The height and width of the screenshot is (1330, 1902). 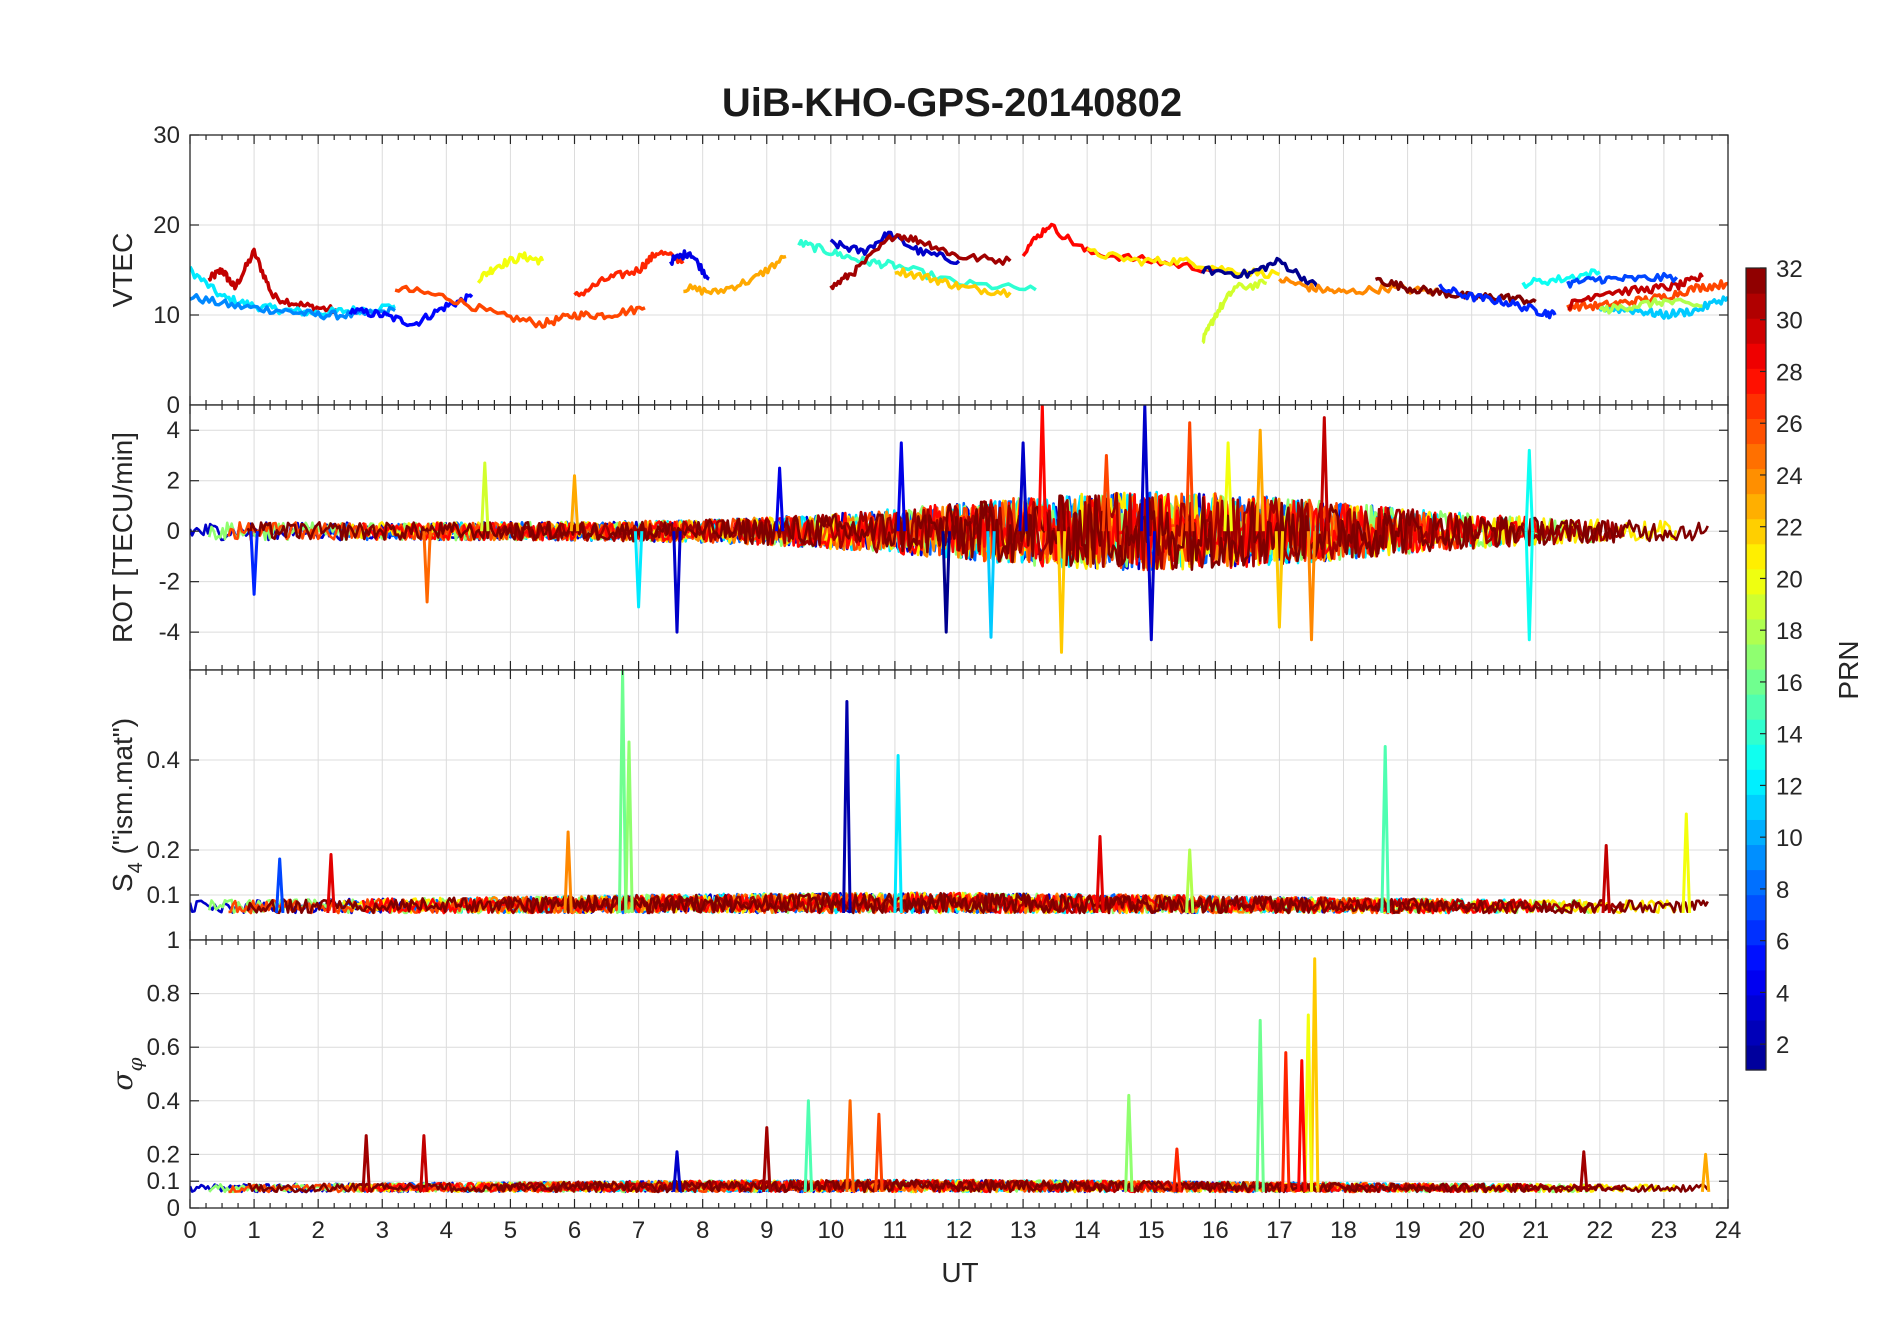 What do you see at coordinates (952, 103) in the screenshot?
I see `chart-title: UiB-KHO-GPS-20140802` at bounding box center [952, 103].